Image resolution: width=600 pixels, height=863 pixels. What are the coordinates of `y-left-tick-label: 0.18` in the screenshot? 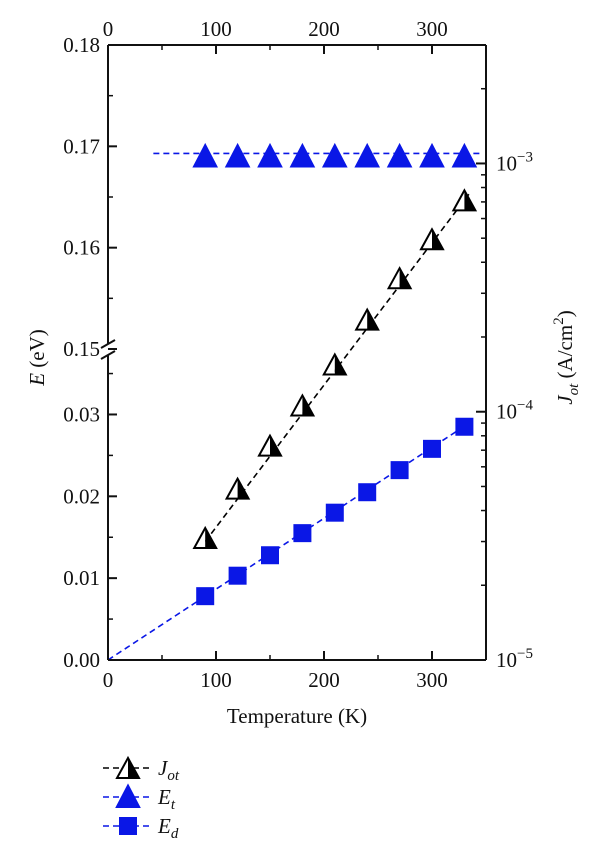 It's located at (81, 45).